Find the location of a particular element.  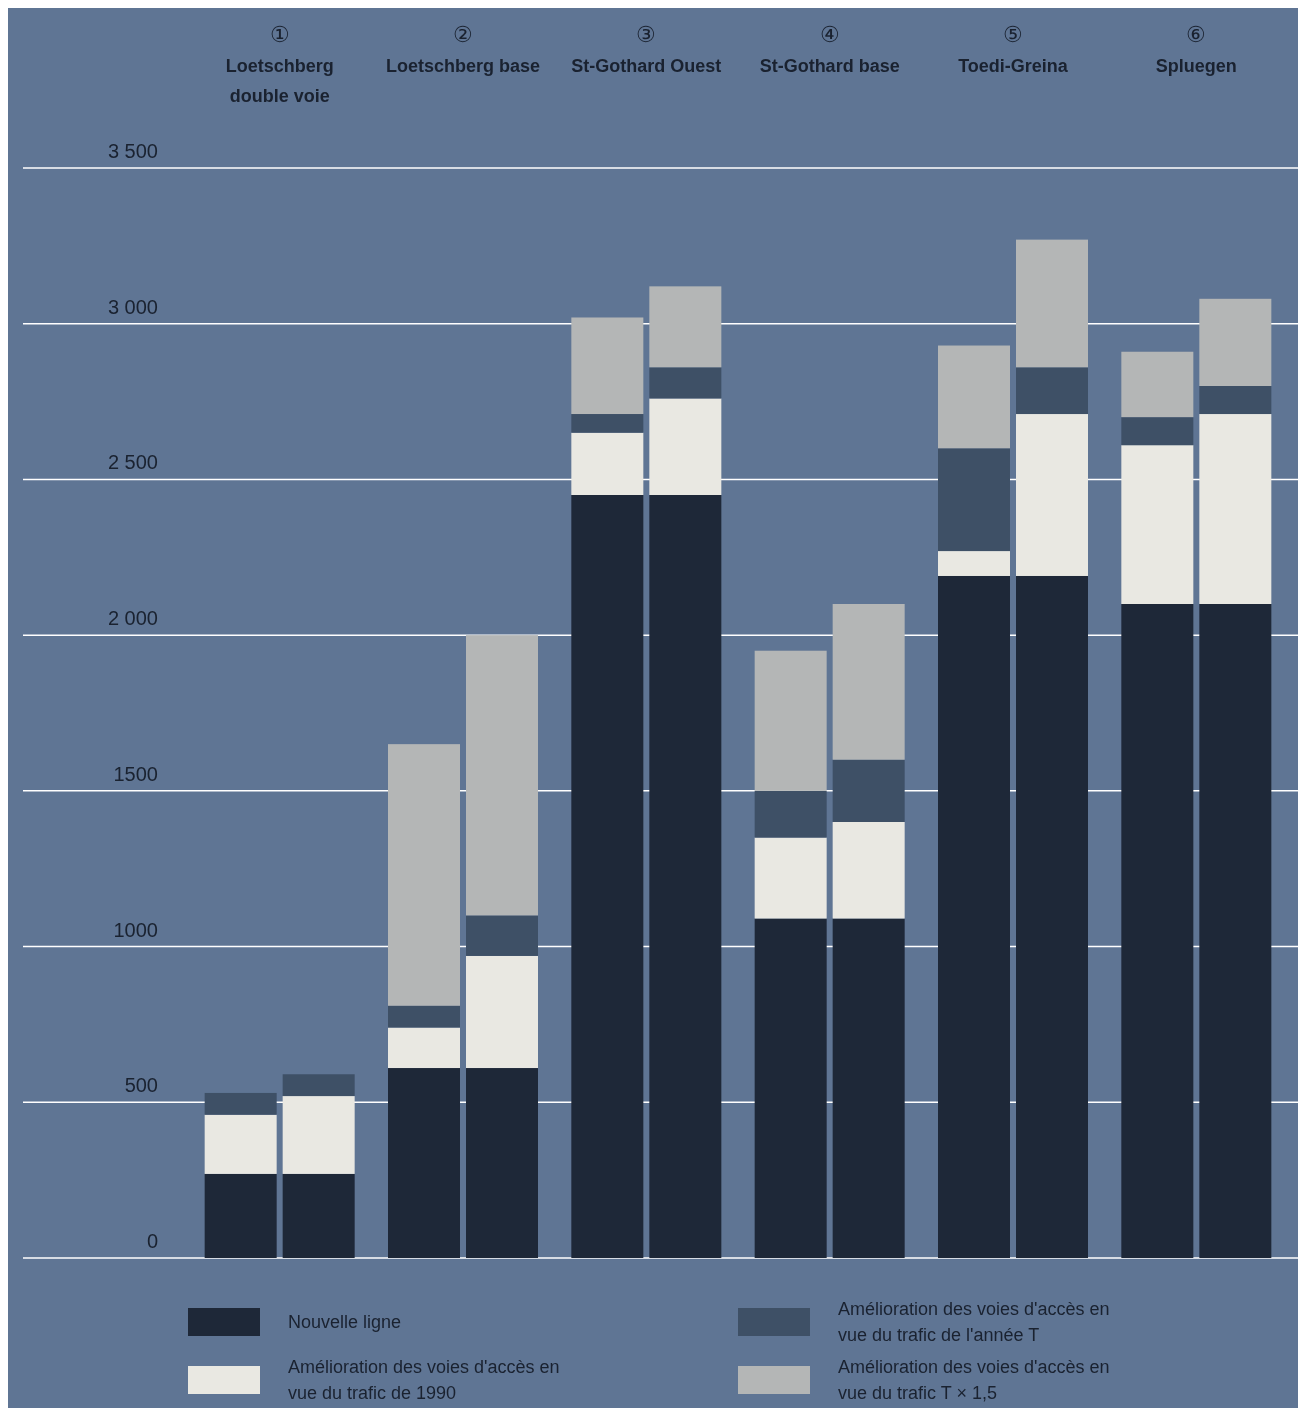

y-tick-label: 500 is located at coordinates (141, 1085).